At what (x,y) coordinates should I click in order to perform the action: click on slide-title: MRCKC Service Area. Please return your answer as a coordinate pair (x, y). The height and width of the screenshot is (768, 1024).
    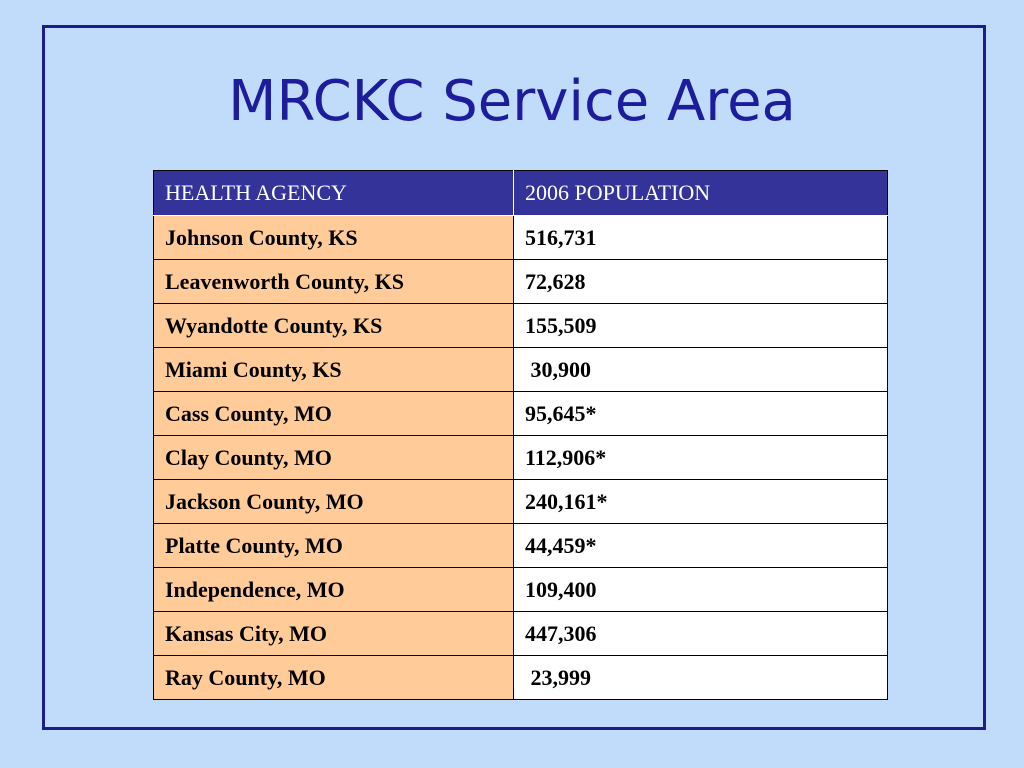
    Looking at the image, I should click on (512, 101).